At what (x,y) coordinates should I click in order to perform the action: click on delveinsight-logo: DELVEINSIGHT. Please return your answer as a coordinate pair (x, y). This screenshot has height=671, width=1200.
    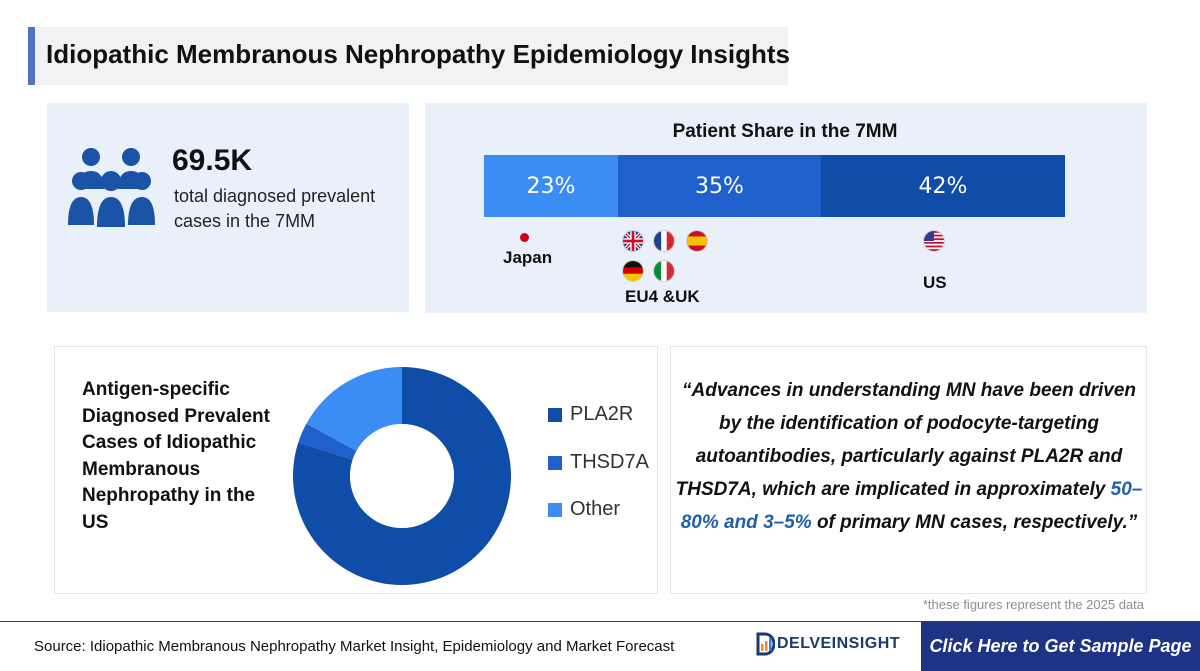
    Looking at the image, I should click on (827, 644).